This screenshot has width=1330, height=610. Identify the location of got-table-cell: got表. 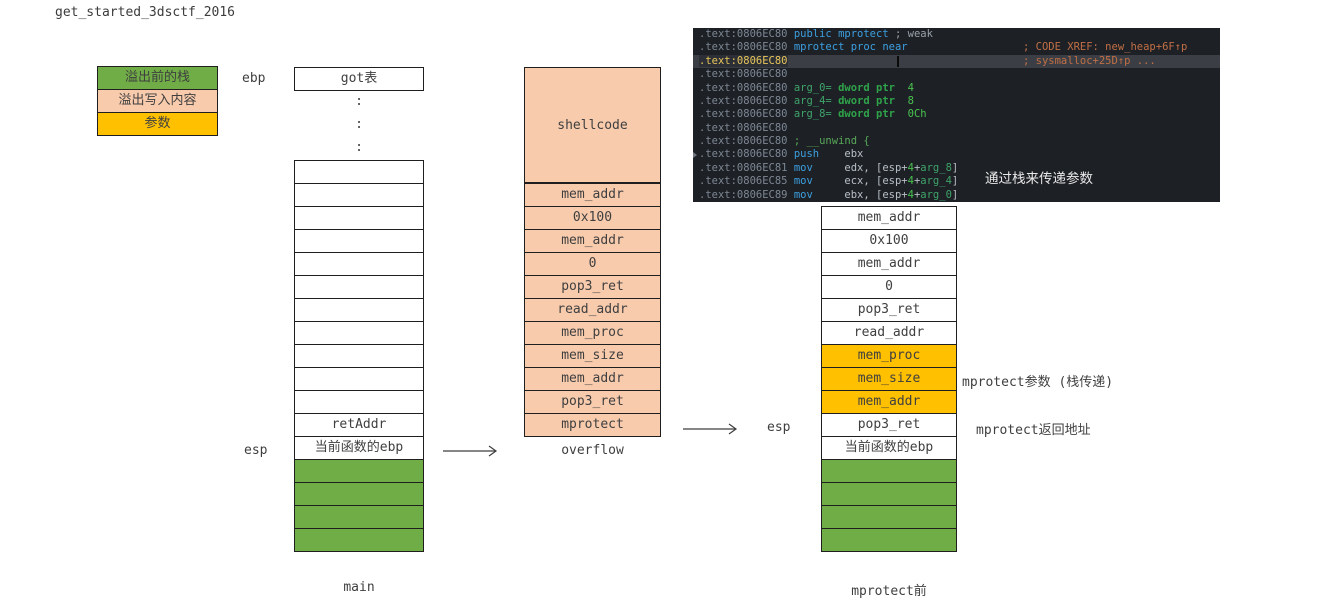
(359, 79).